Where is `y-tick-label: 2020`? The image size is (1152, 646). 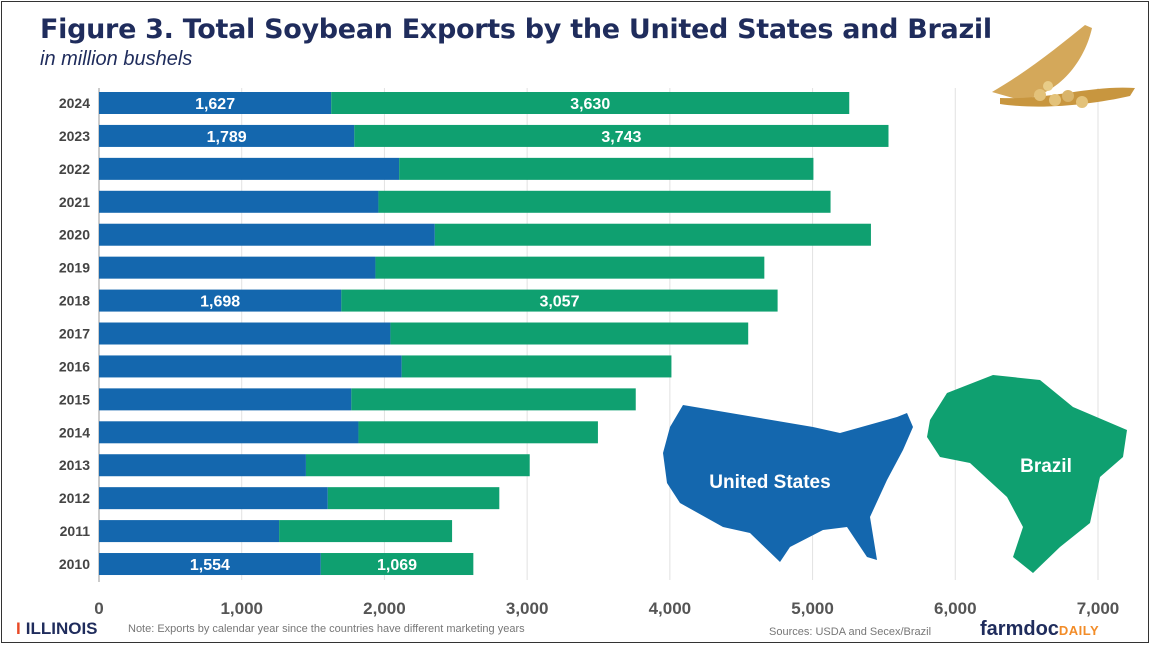
y-tick-label: 2020 is located at coordinates (74, 235).